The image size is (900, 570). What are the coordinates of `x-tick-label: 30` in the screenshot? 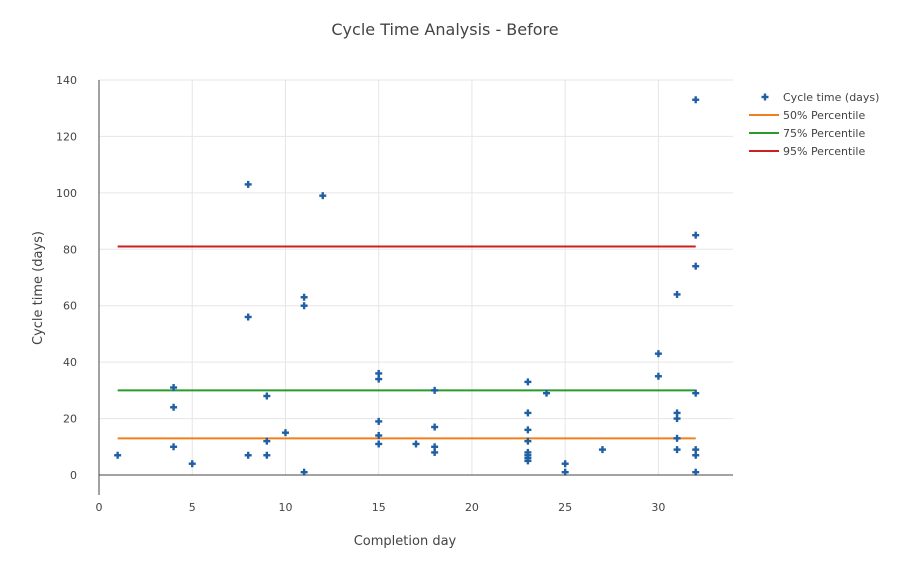 It's located at (658, 507).